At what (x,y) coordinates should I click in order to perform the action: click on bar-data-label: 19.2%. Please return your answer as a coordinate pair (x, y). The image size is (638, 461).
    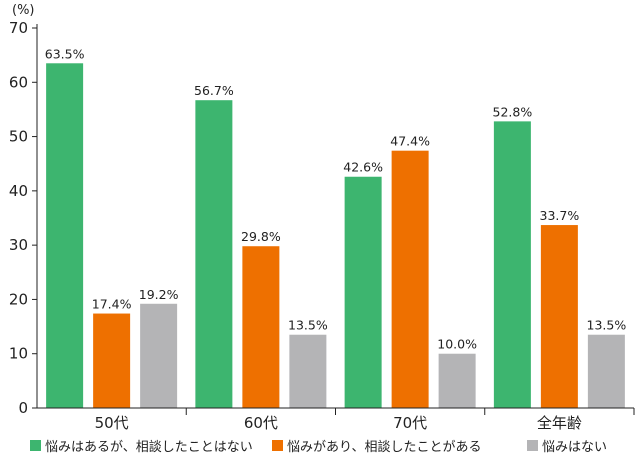
    Looking at the image, I should click on (159, 294).